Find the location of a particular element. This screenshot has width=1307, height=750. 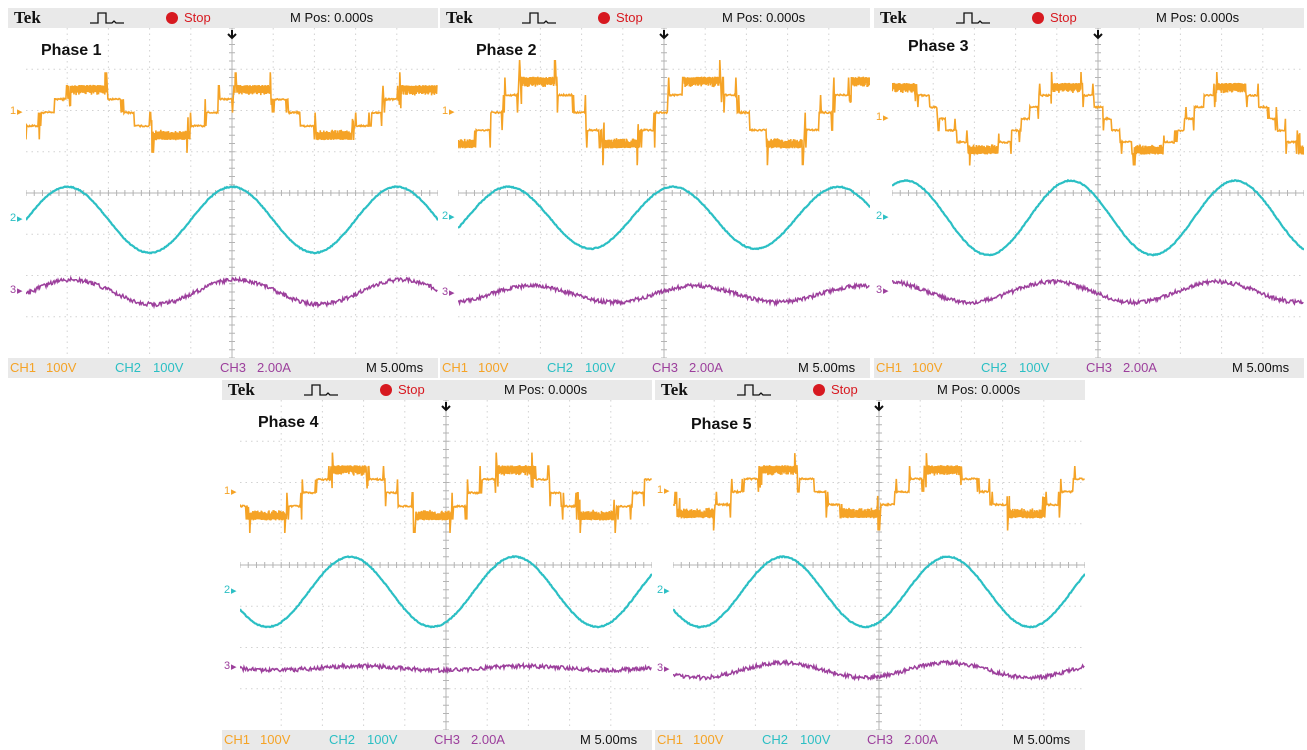

phase-title: Phase 5 is located at coordinates (721, 424).